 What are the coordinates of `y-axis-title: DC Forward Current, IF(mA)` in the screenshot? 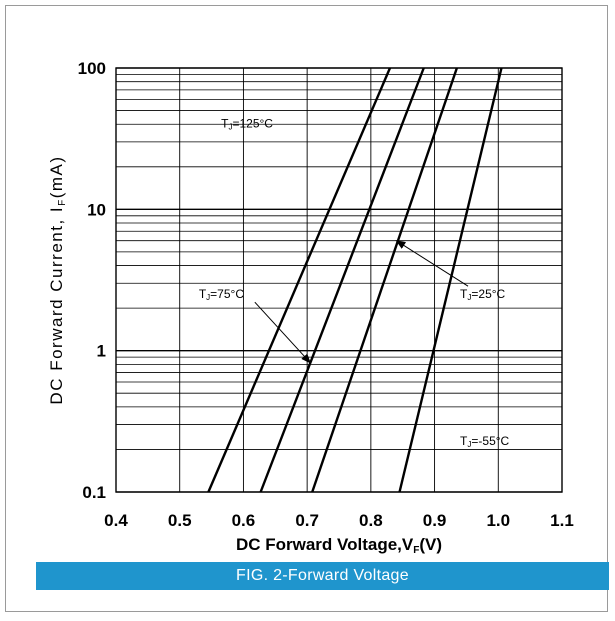 It's located at (57, 279).